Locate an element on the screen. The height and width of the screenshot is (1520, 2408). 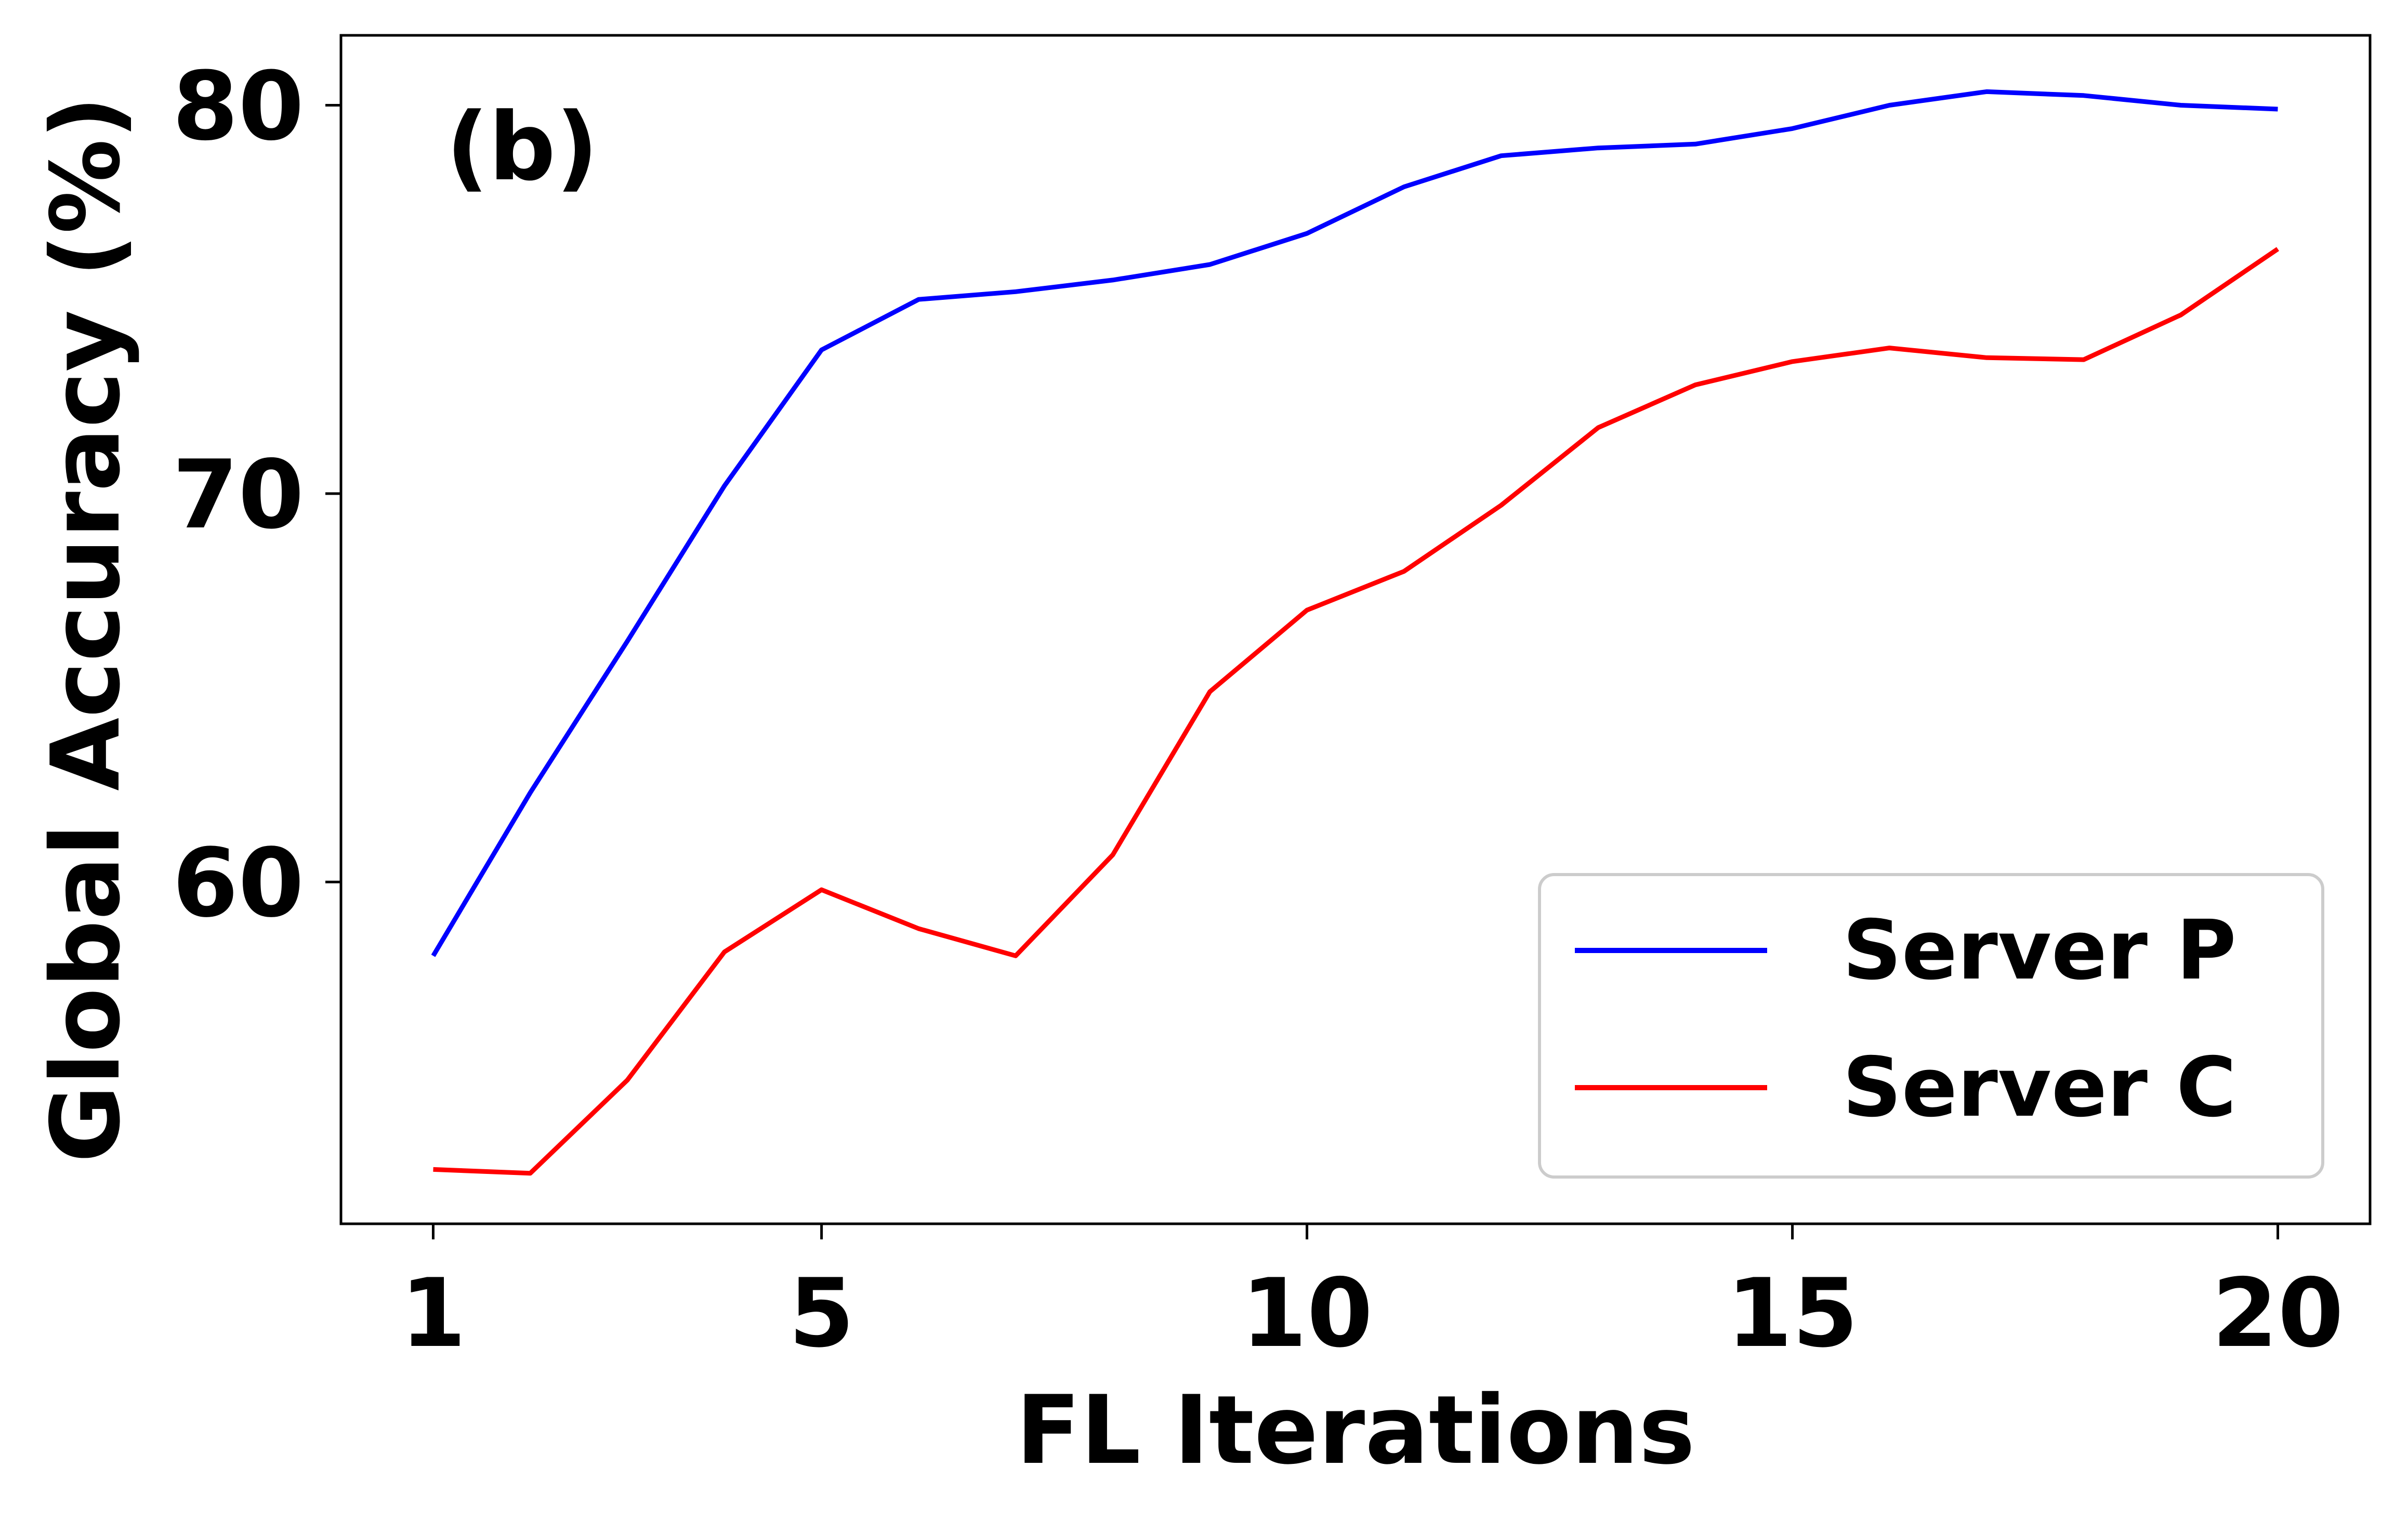
x-tick-label: 20 is located at coordinates (2278, 1313).